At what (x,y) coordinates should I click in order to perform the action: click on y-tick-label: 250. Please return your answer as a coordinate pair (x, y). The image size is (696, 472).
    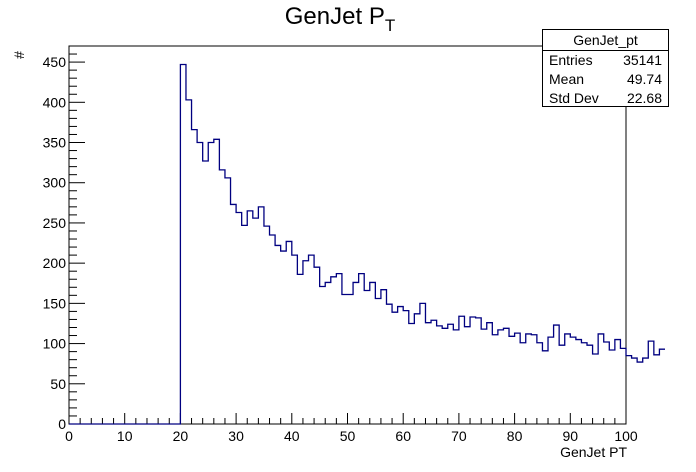
    Looking at the image, I should click on (55, 223).